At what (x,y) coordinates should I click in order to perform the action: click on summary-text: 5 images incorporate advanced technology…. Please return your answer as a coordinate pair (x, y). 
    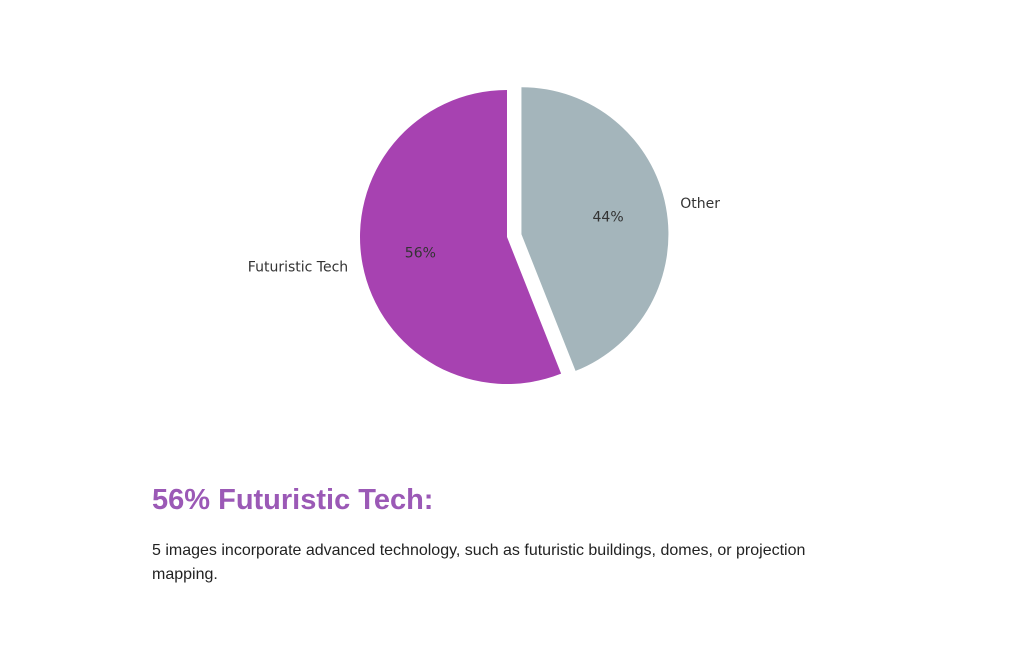
    Looking at the image, I should click on (479, 562).